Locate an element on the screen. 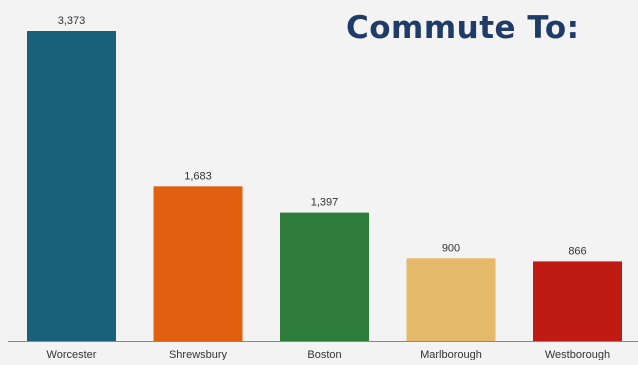 The image size is (638, 365). value-label-westborough: 866 is located at coordinates (577, 251).